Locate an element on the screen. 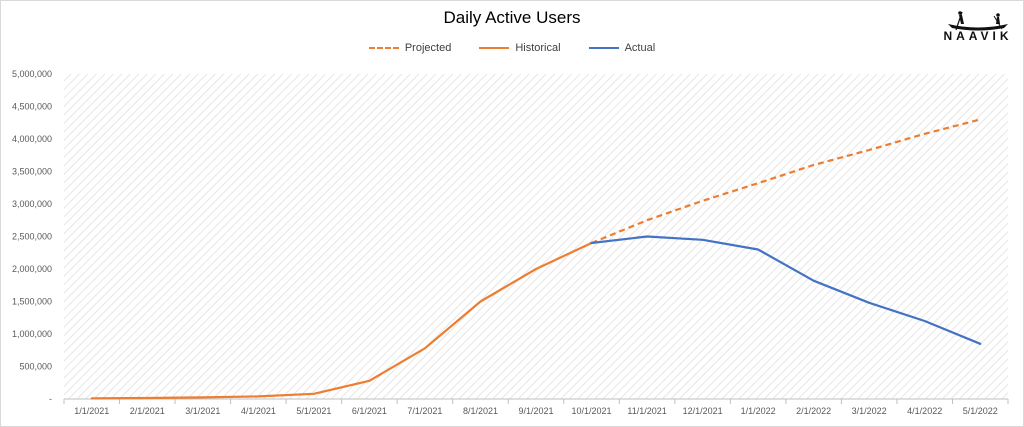 This screenshot has width=1024, height=427. legend-label-projected: Projected is located at coordinates (428, 48).